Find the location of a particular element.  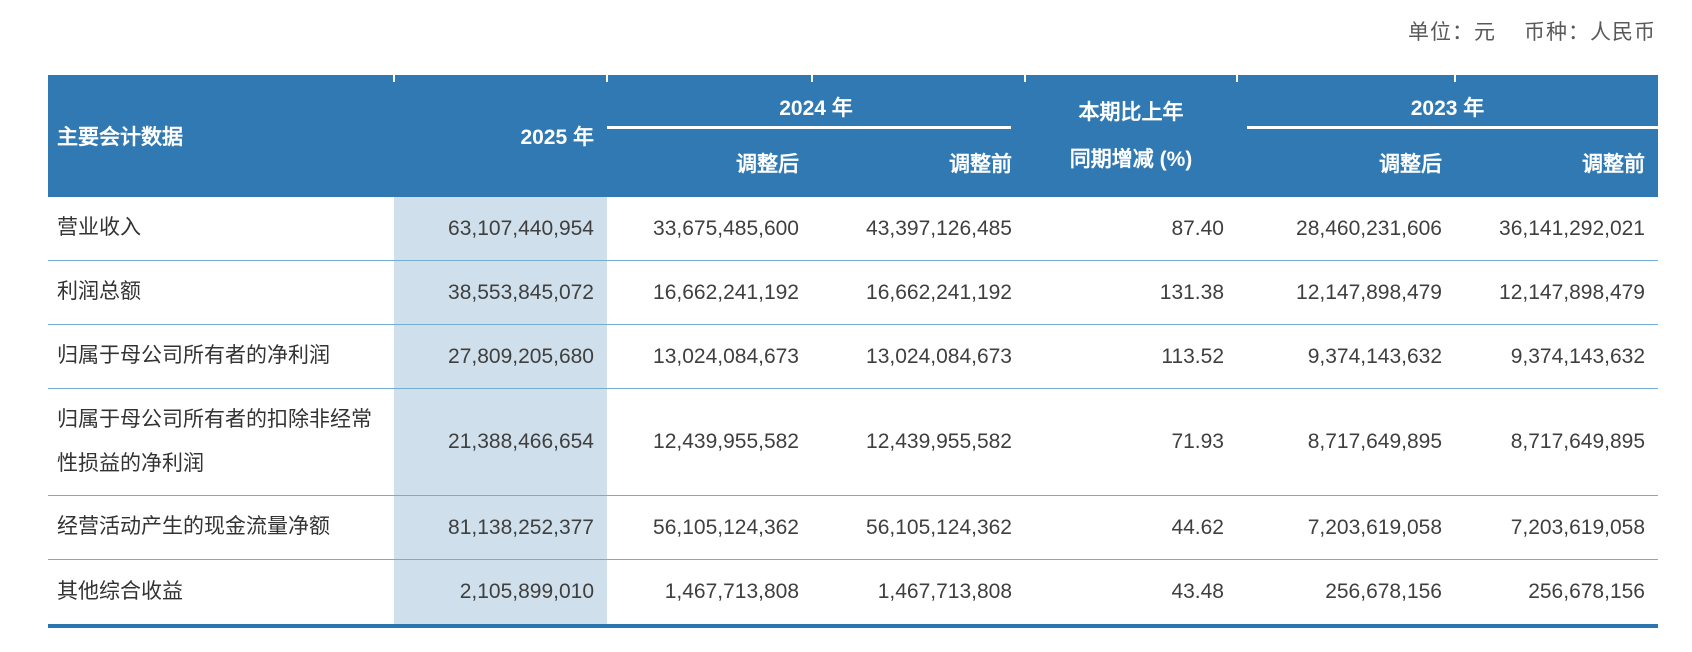

header-2024-adjusted: 调整后 is located at coordinates (767, 164).